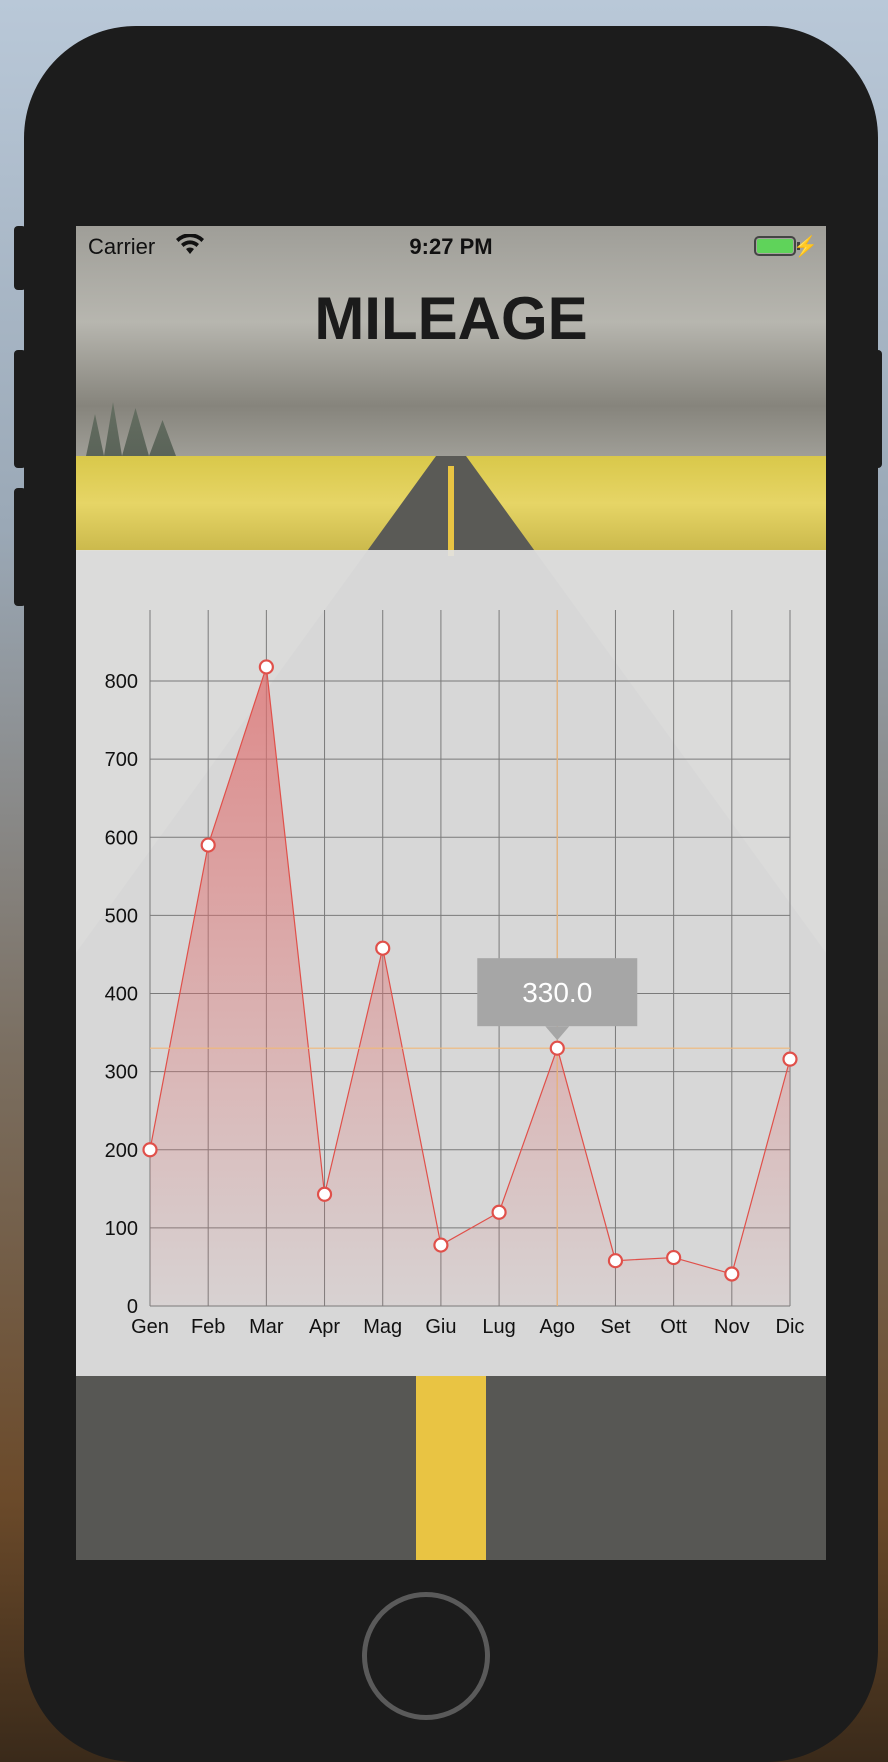  Describe the element at coordinates (324, 1327) in the screenshot. I see `x-tick-label: Apr` at that location.